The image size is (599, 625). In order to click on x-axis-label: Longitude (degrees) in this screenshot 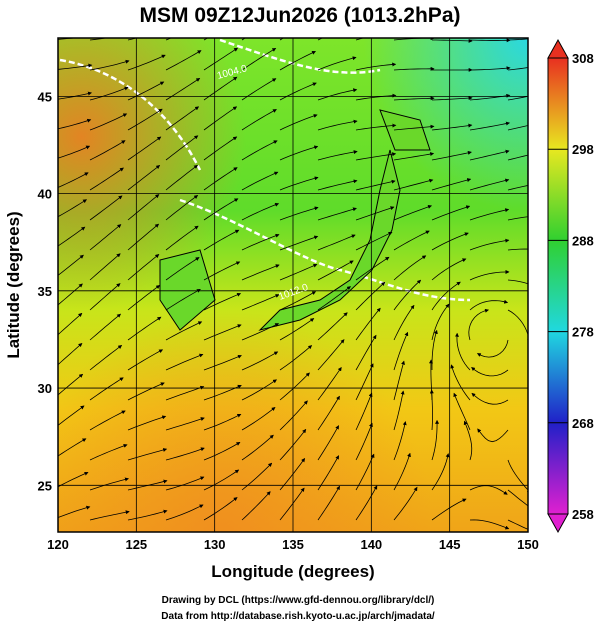, I will do `click(292, 571)`.